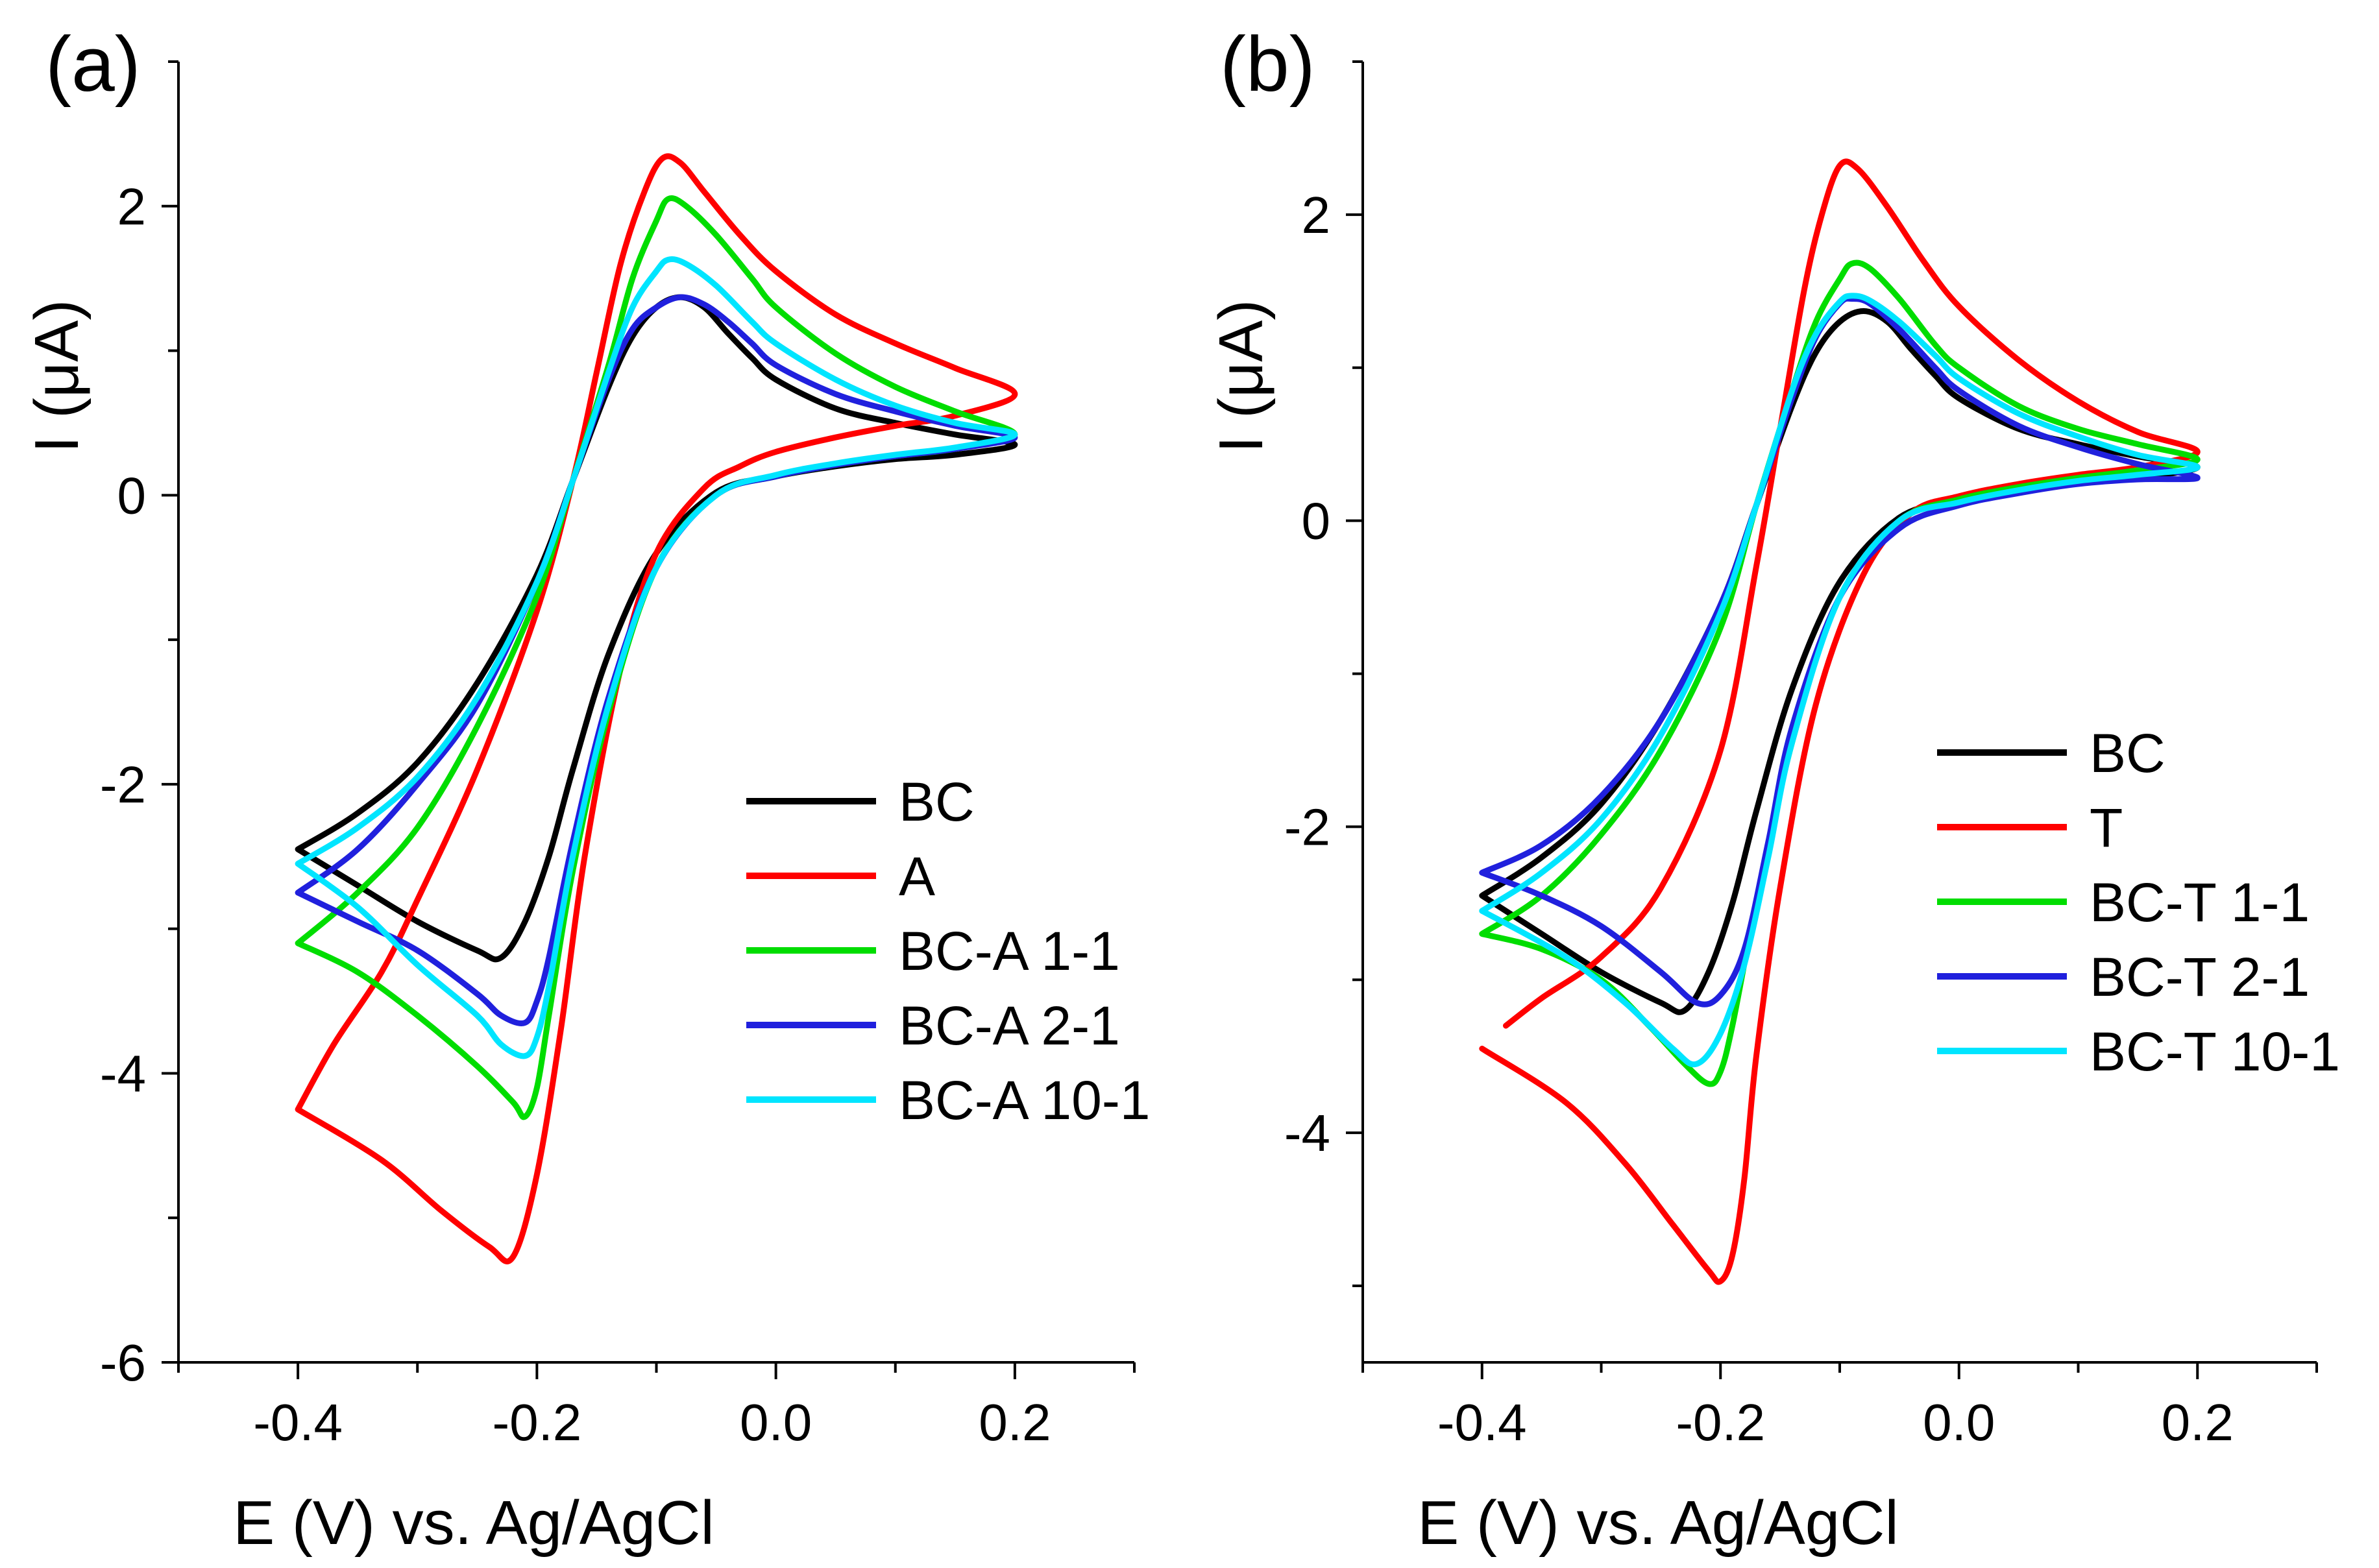 This screenshot has width=2379, height=1568. What do you see at coordinates (1009, 1025) in the screenshot?
I see `legend-label: BC-A 2-1` at bounding box center [1009, 1025].